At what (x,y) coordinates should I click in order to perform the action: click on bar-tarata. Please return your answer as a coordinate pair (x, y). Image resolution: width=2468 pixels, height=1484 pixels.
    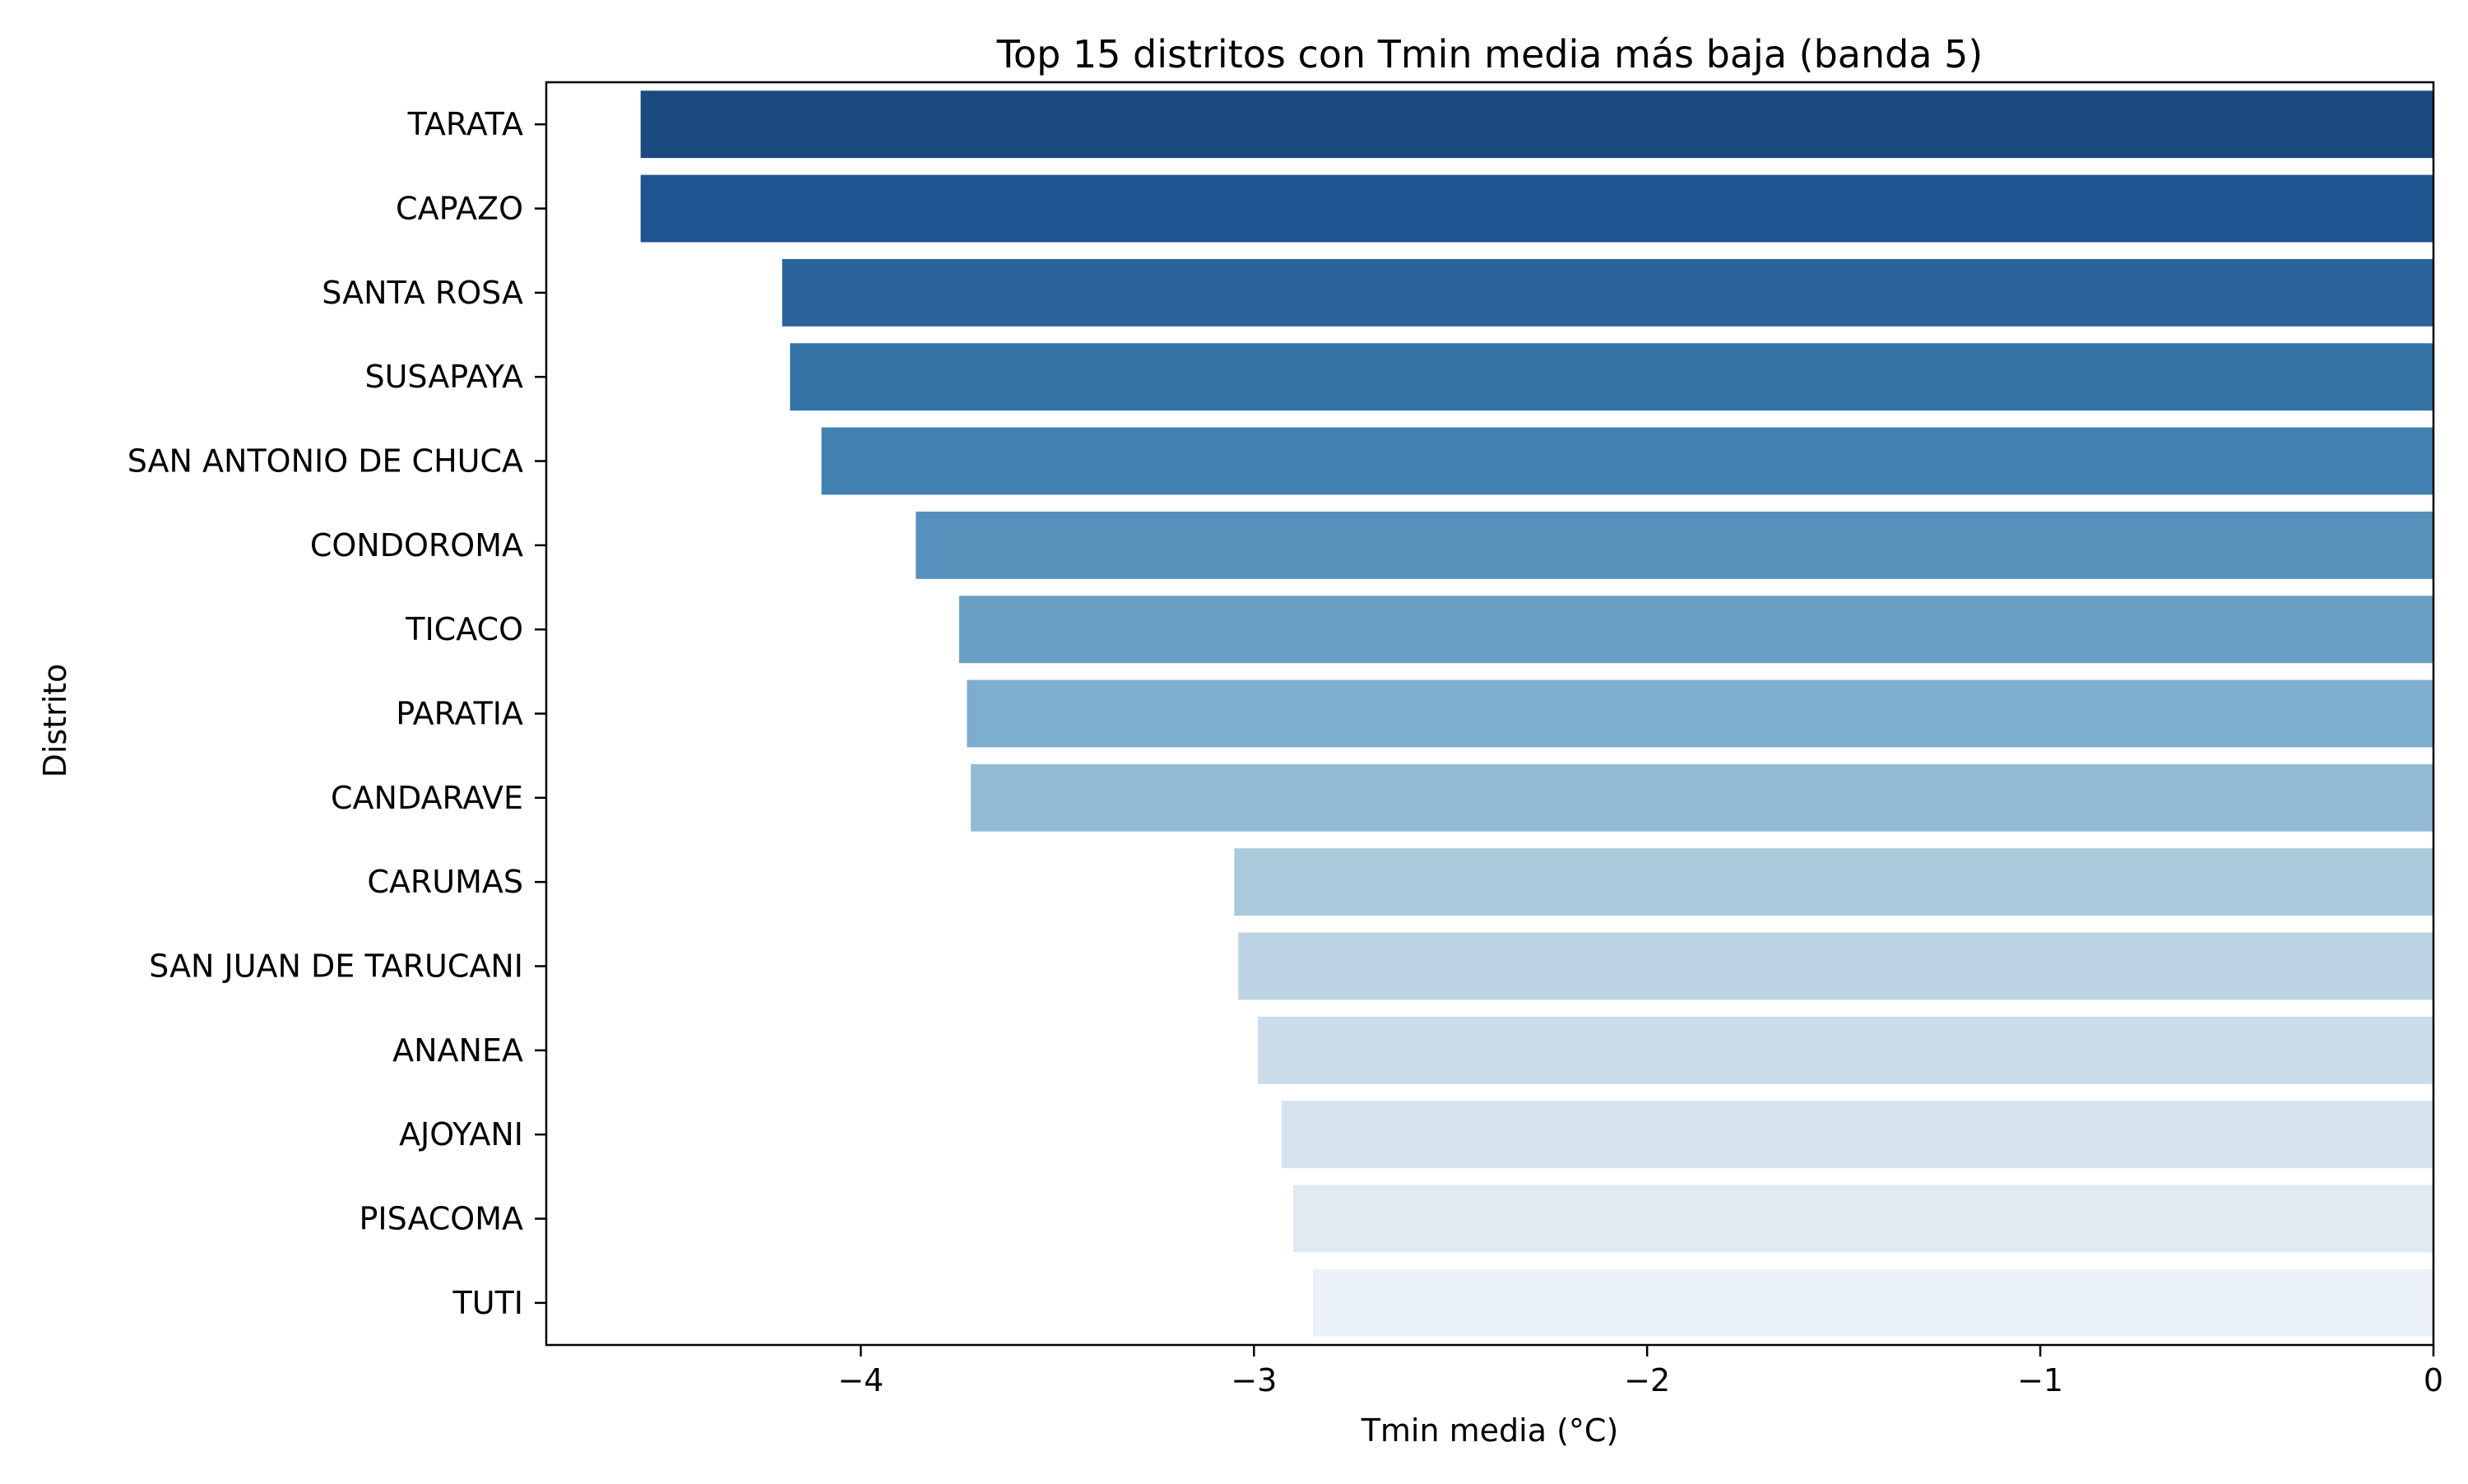
    Looking at the image, I should click on (1537, 124).